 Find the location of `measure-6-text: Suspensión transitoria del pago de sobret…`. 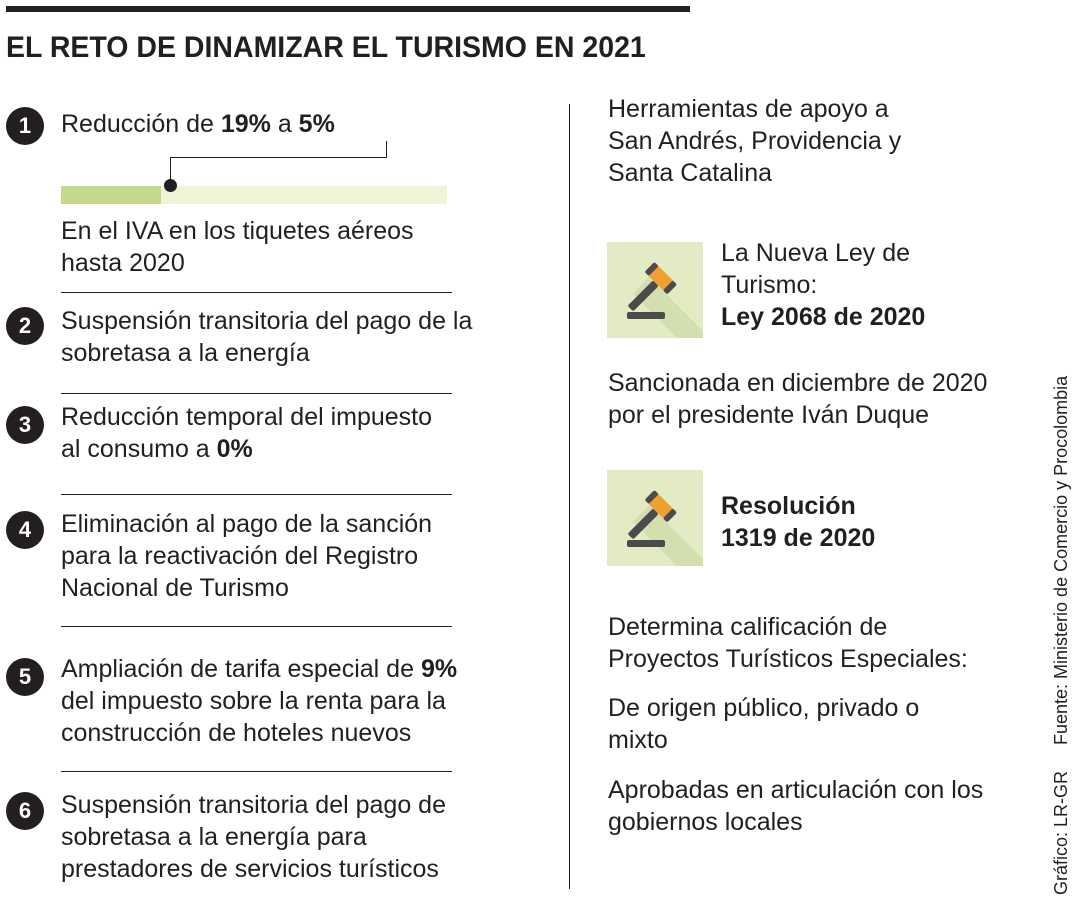

measure-6-text: Suspensión transitoria del pago de sobret… is located at coordinates (253, 837).